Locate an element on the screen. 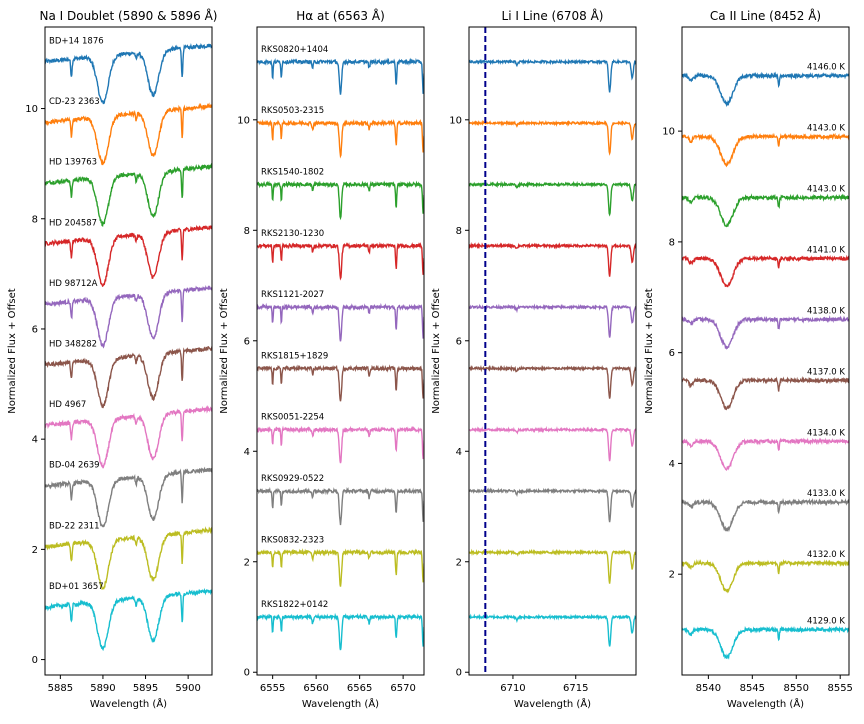 This screenshot has height=724, width=864. series-label: RKS0929-0522 is located at coordinates (292, 479).